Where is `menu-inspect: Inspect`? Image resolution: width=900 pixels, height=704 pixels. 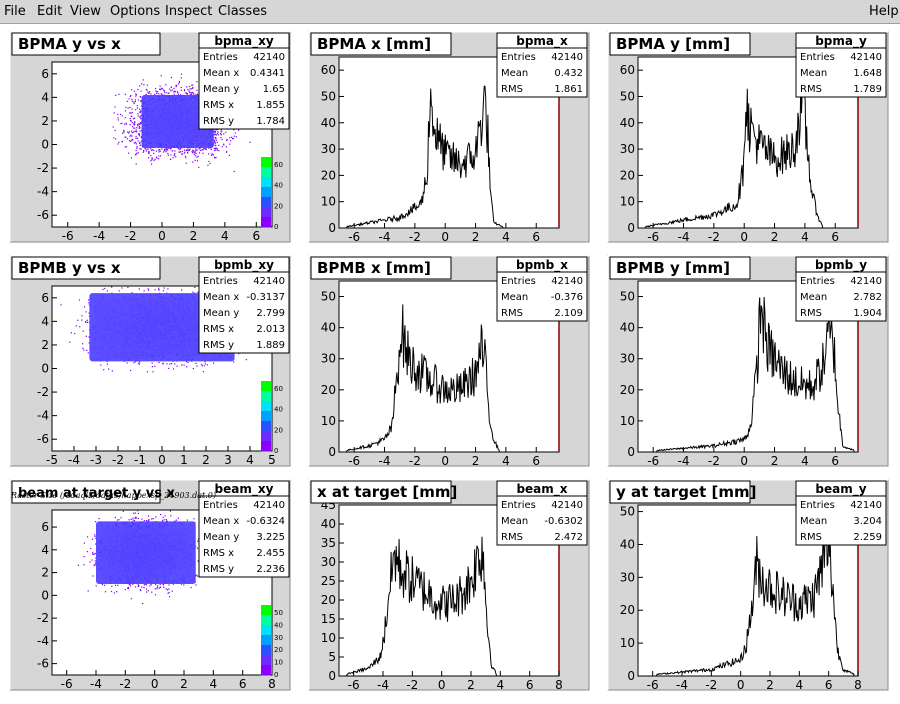 menu-inspect: Inspect is located at coordinates (188, 12).